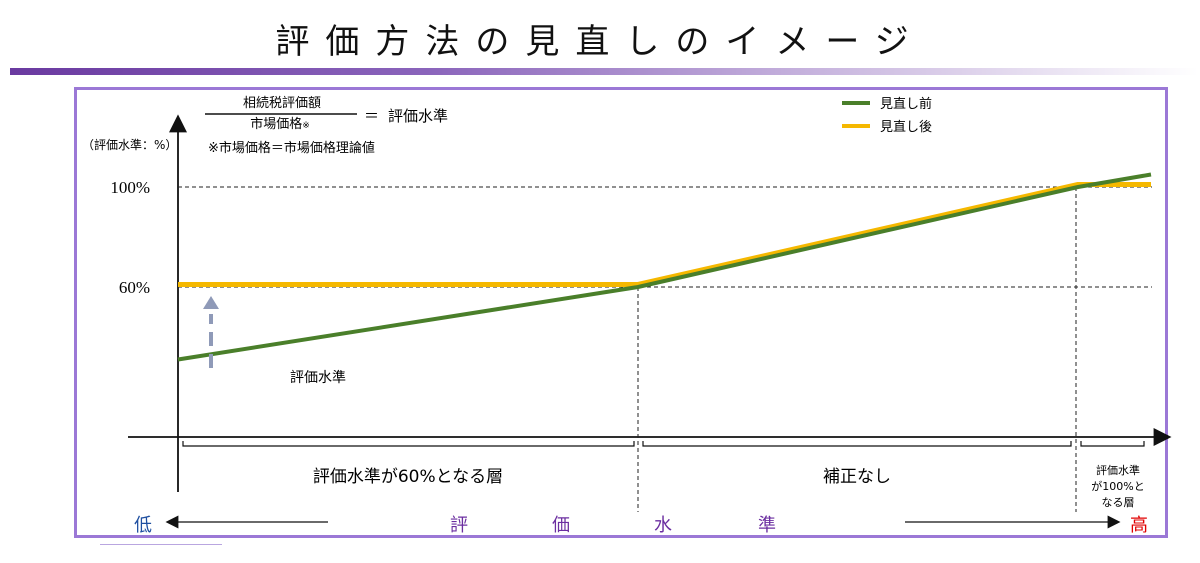  I want to click on label-100-region-line1: 評価水準, so click(1118, 470).